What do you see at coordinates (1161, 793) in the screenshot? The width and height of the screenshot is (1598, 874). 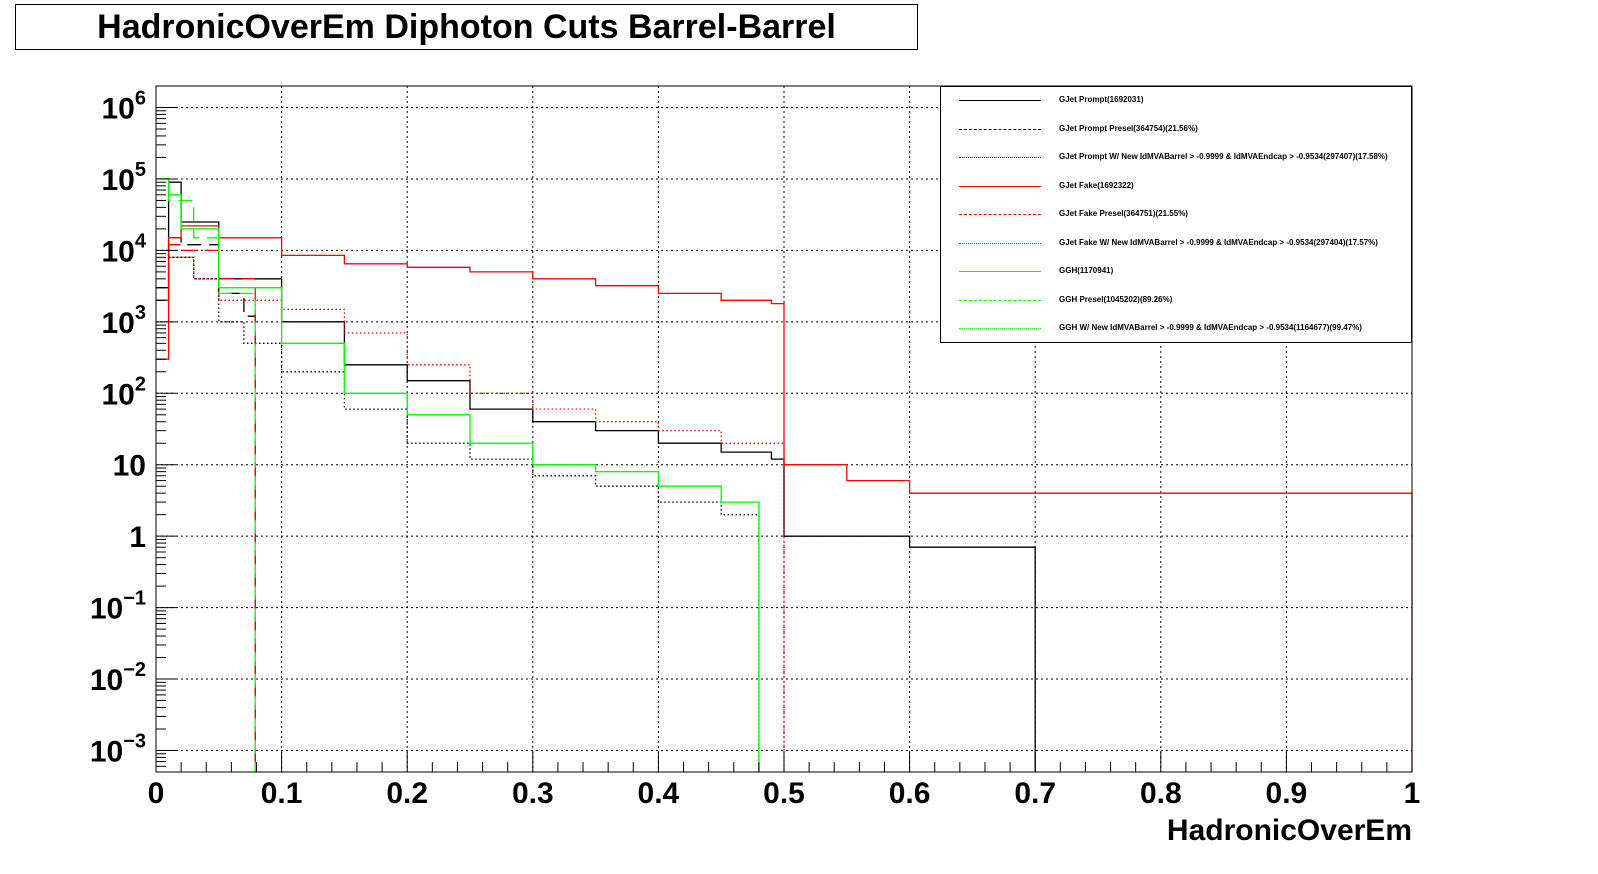 I see `x-tick-label: 0.8` at bounding box center [1161, 793].